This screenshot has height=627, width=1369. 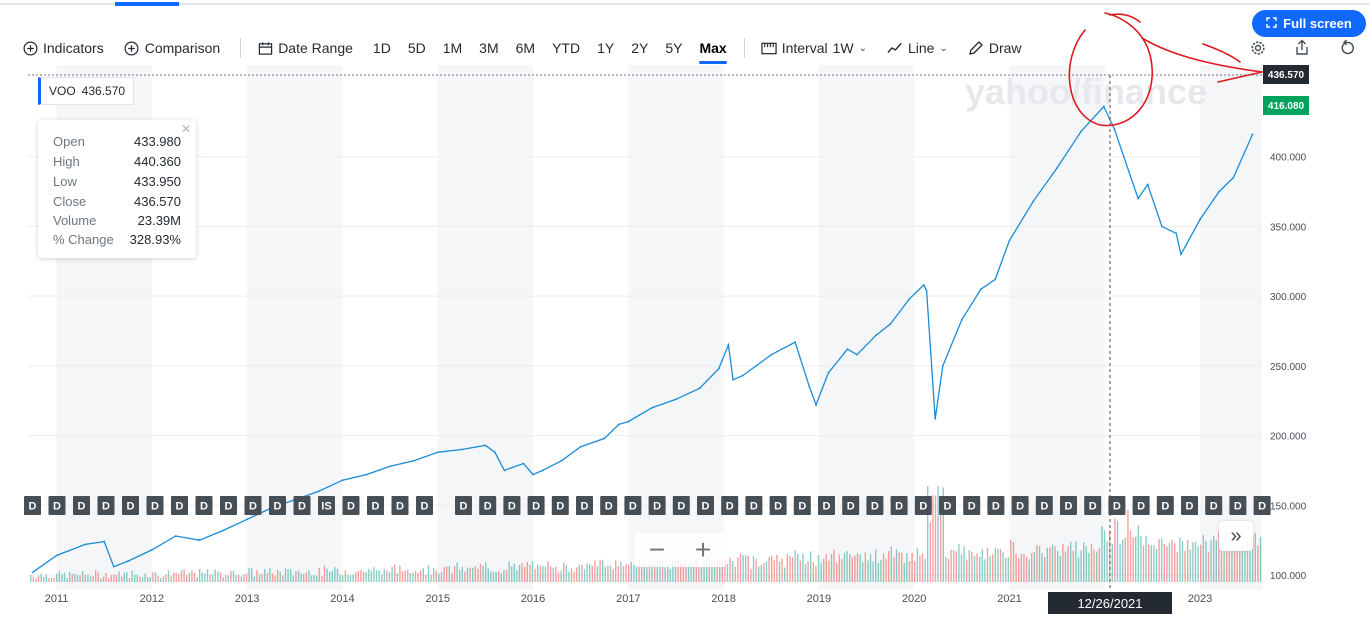 What do you see at coordinates (1110, 603) in the screenshot?
I see `crosshair-date-label: 12/26/2021` at bounding box center [1110, 603].